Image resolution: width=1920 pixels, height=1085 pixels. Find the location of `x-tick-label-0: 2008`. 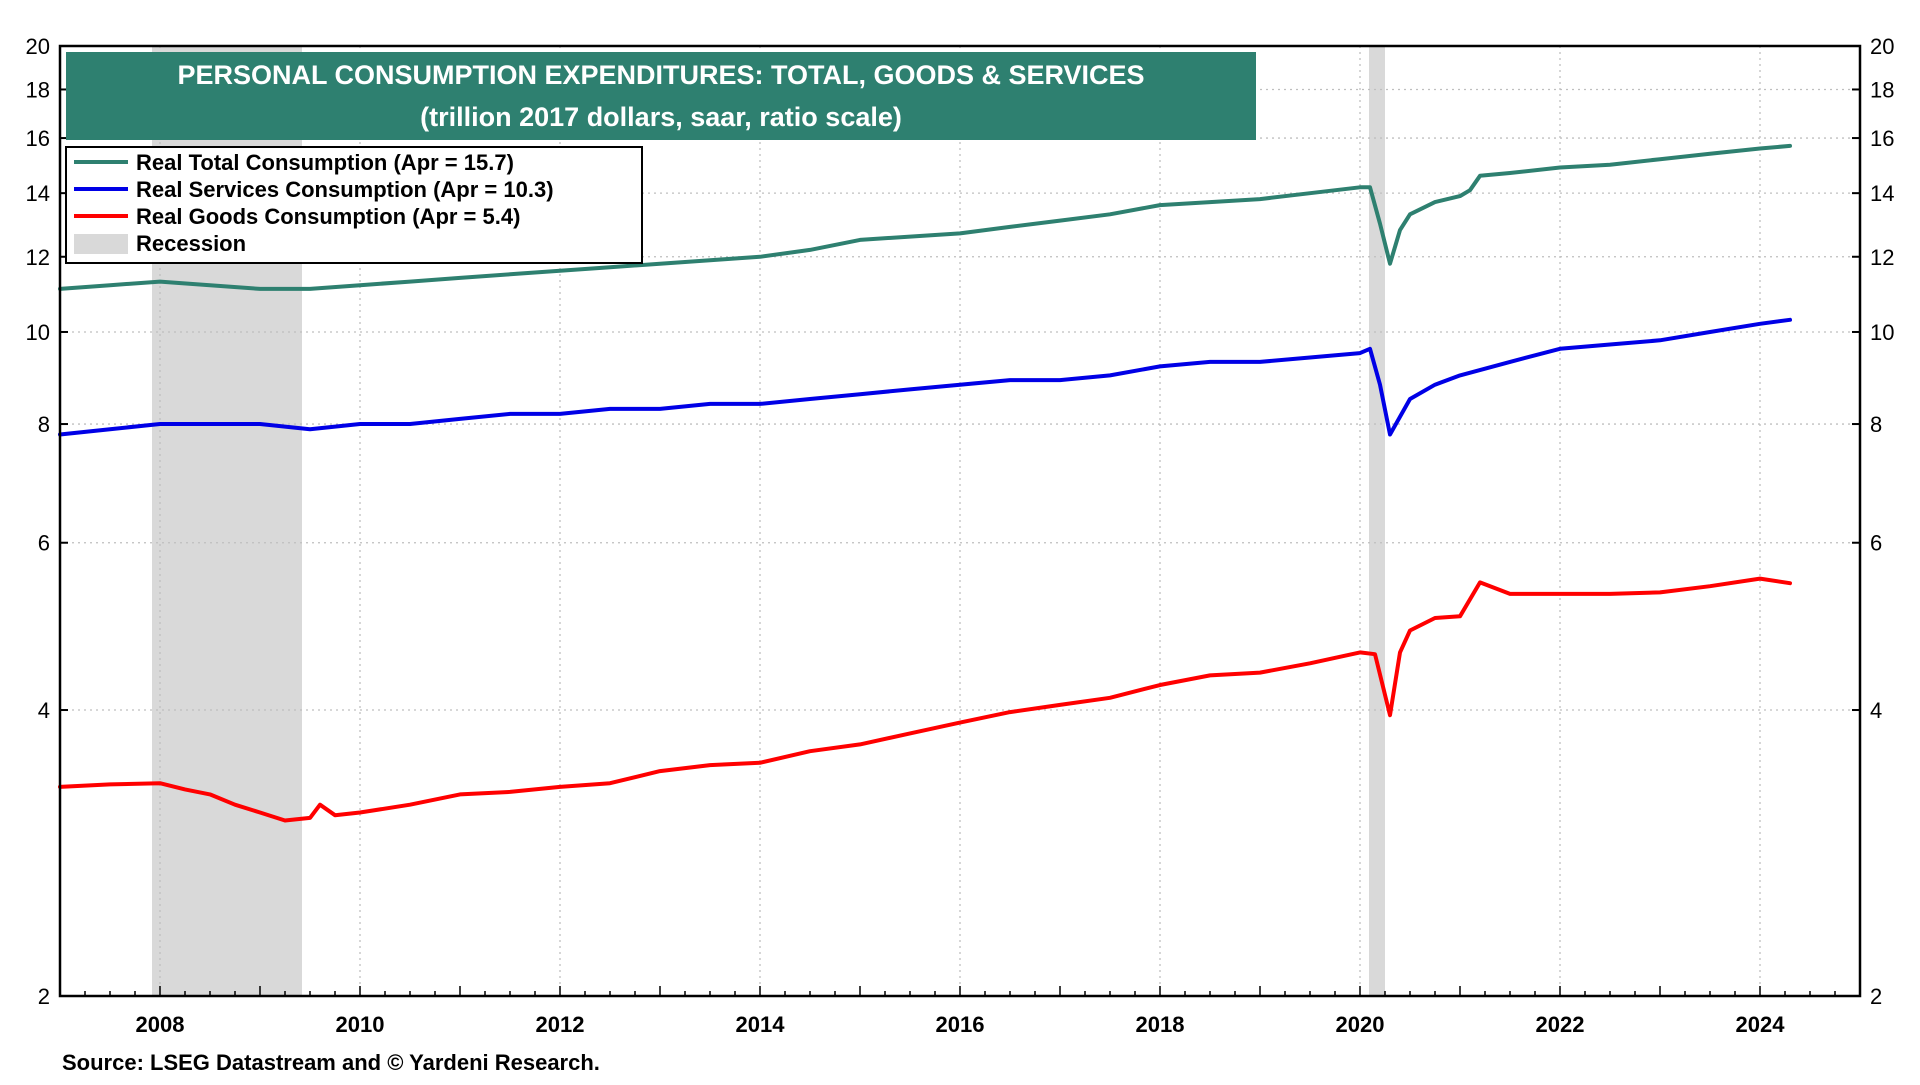

x-tick-label-0: 2008 is located at coordinates (160, 1024).